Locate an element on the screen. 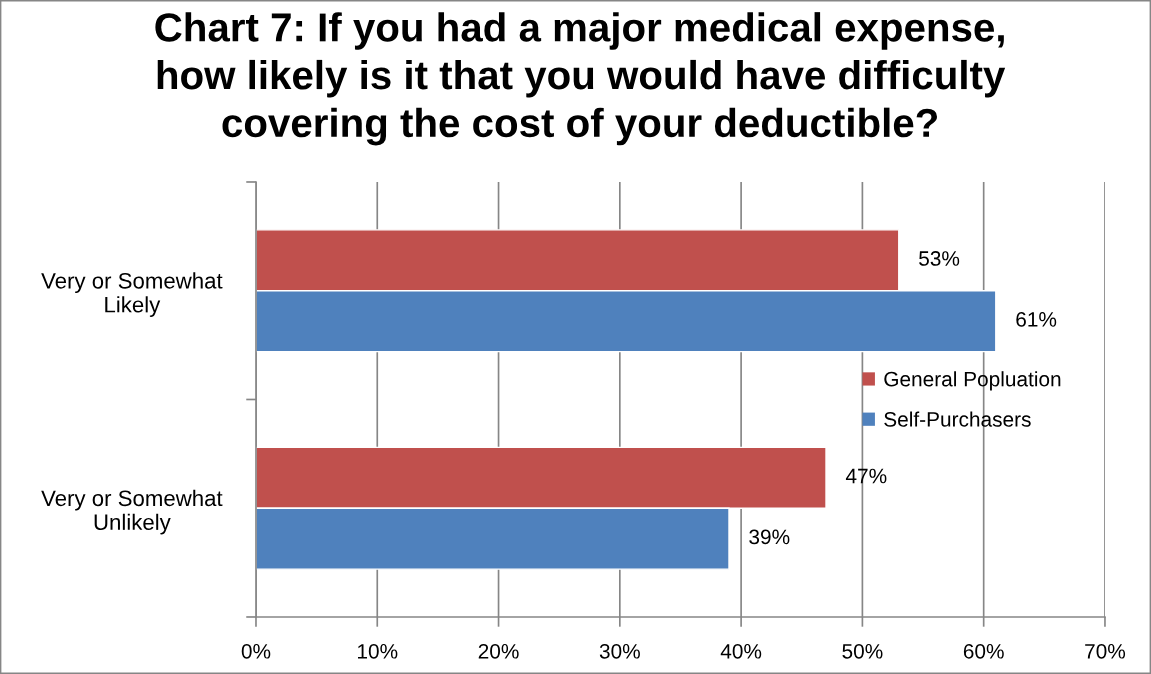 The width and height of the screenshot is (1151, 674). x-tick-label: 40% is located at coordinates (741, 651).